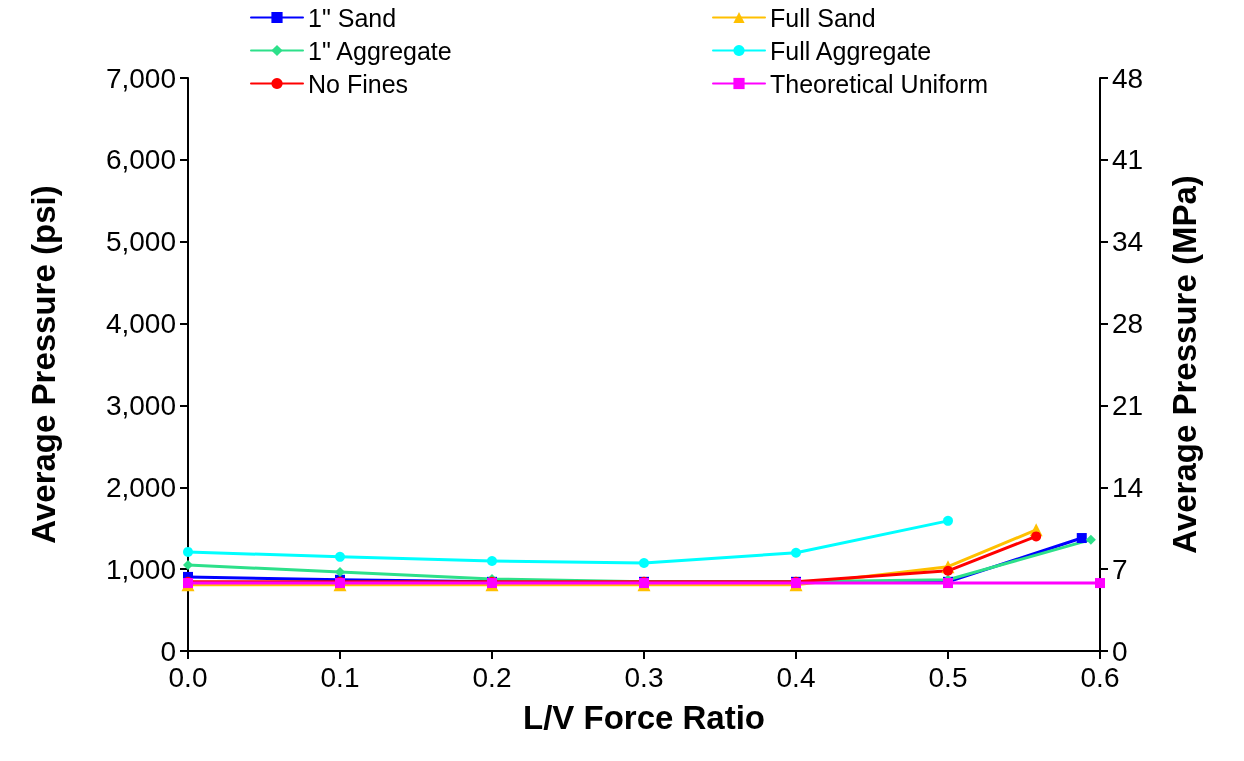 This screenshot has height=761, width=1244. I want to click on y2-tick-label: 14, so click(1128, 487).